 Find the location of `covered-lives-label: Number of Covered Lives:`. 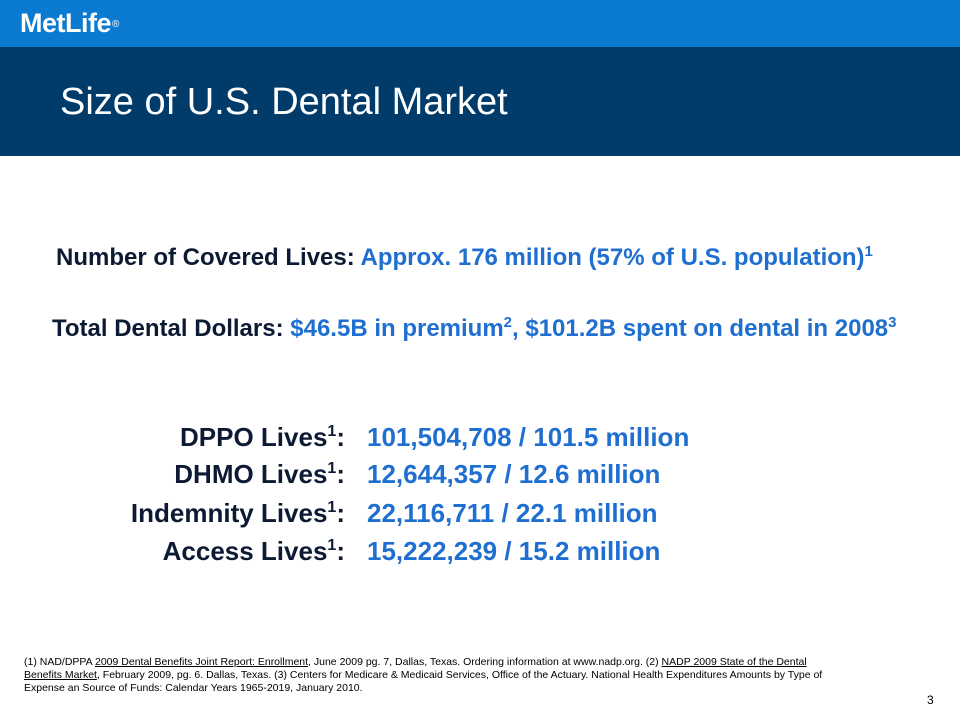

covered-lives-label: Number of Covered Lives: is located at coordinates (205, 257).